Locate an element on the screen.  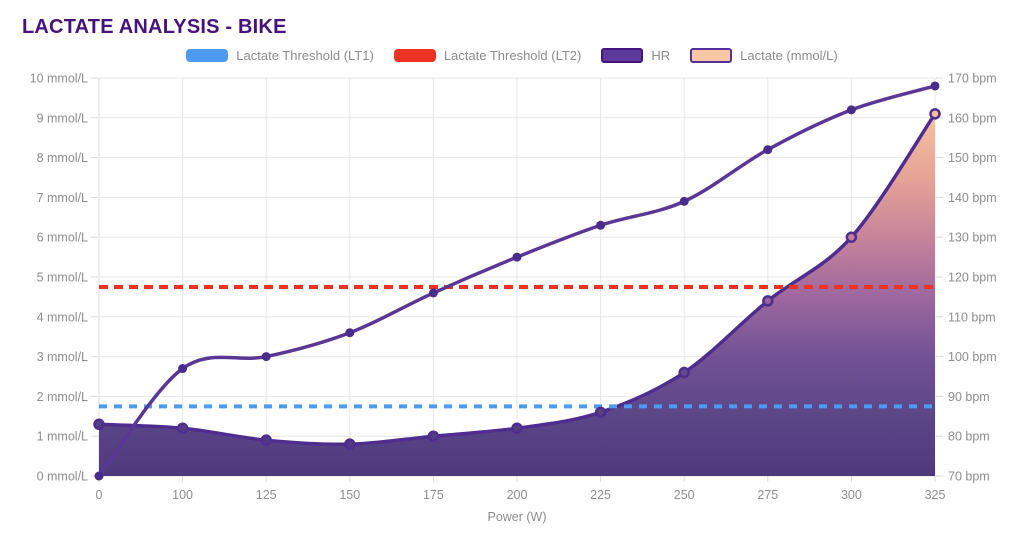
right-axis-tick-label: 100 bpm is located at coordinates (972, 357).